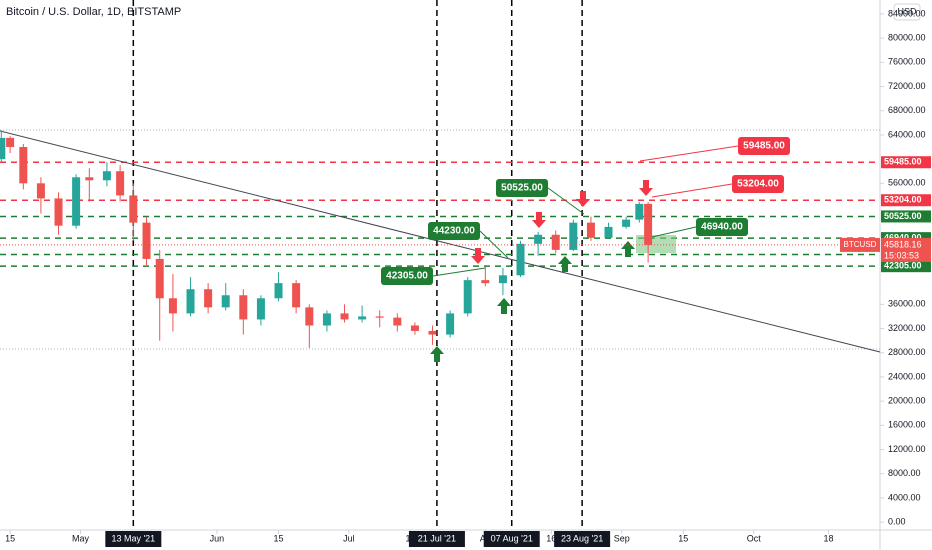  What do you see at coordinates (907, 449) in the screenshot?
I see `y-tick-label: 12000.00` at bounding box center [907, 449].